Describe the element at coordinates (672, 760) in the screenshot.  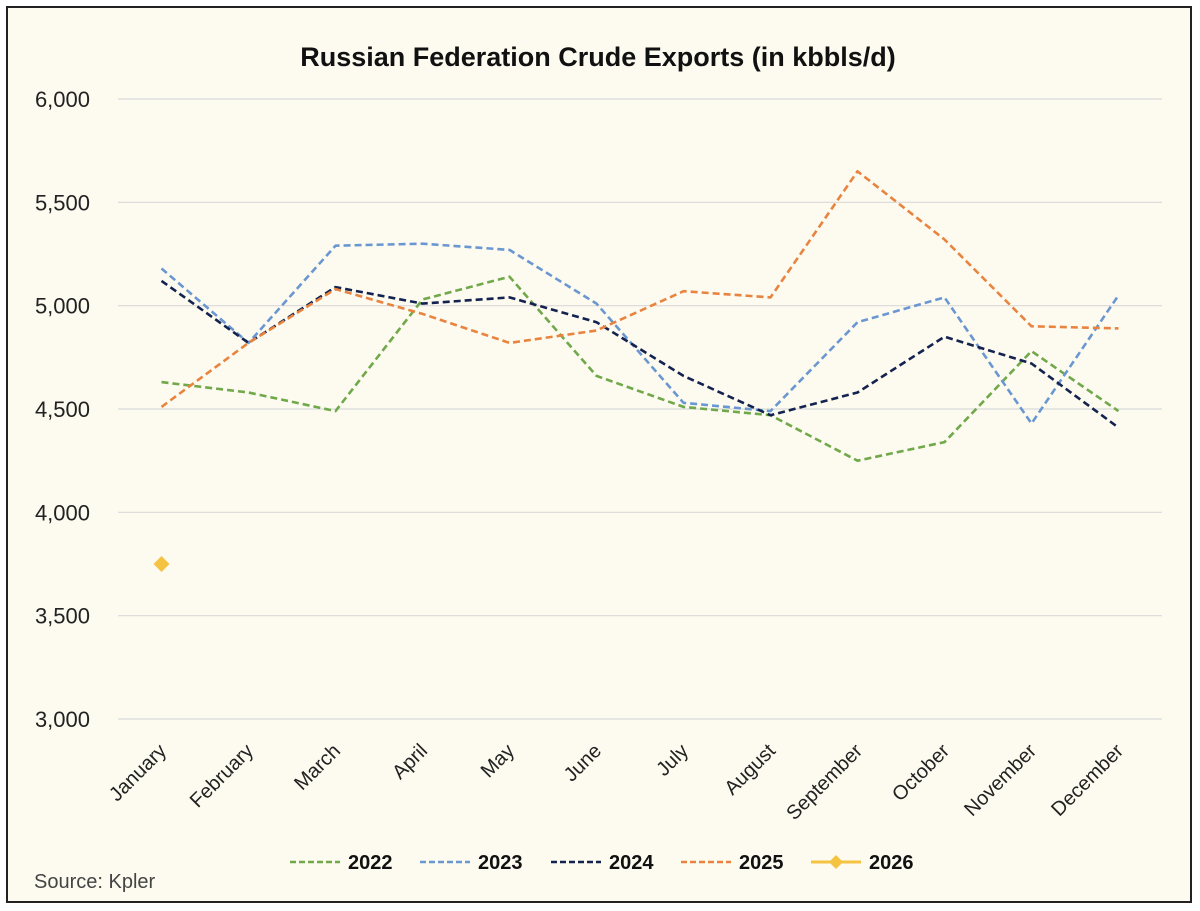
I see `x-tick-label: July` at that location.